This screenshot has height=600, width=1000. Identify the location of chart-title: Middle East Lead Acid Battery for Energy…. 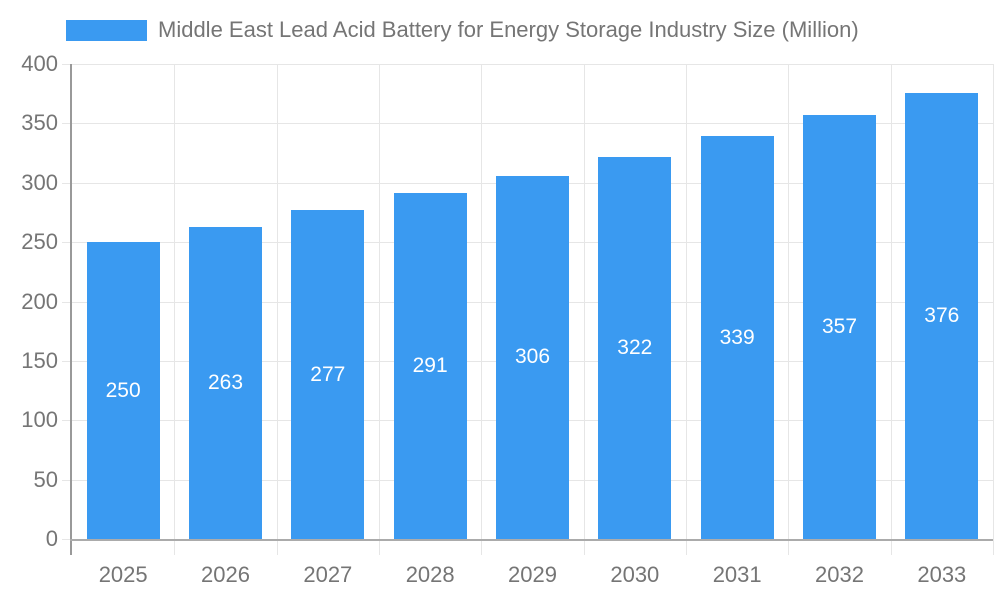
(508, 29).